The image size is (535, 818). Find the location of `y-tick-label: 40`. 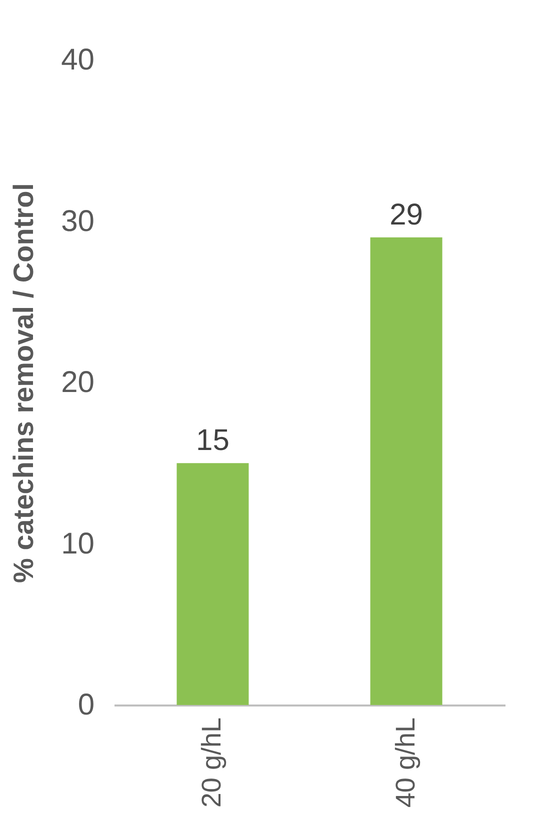

y-tick-label: 40 is located at coordinates (77, 60).